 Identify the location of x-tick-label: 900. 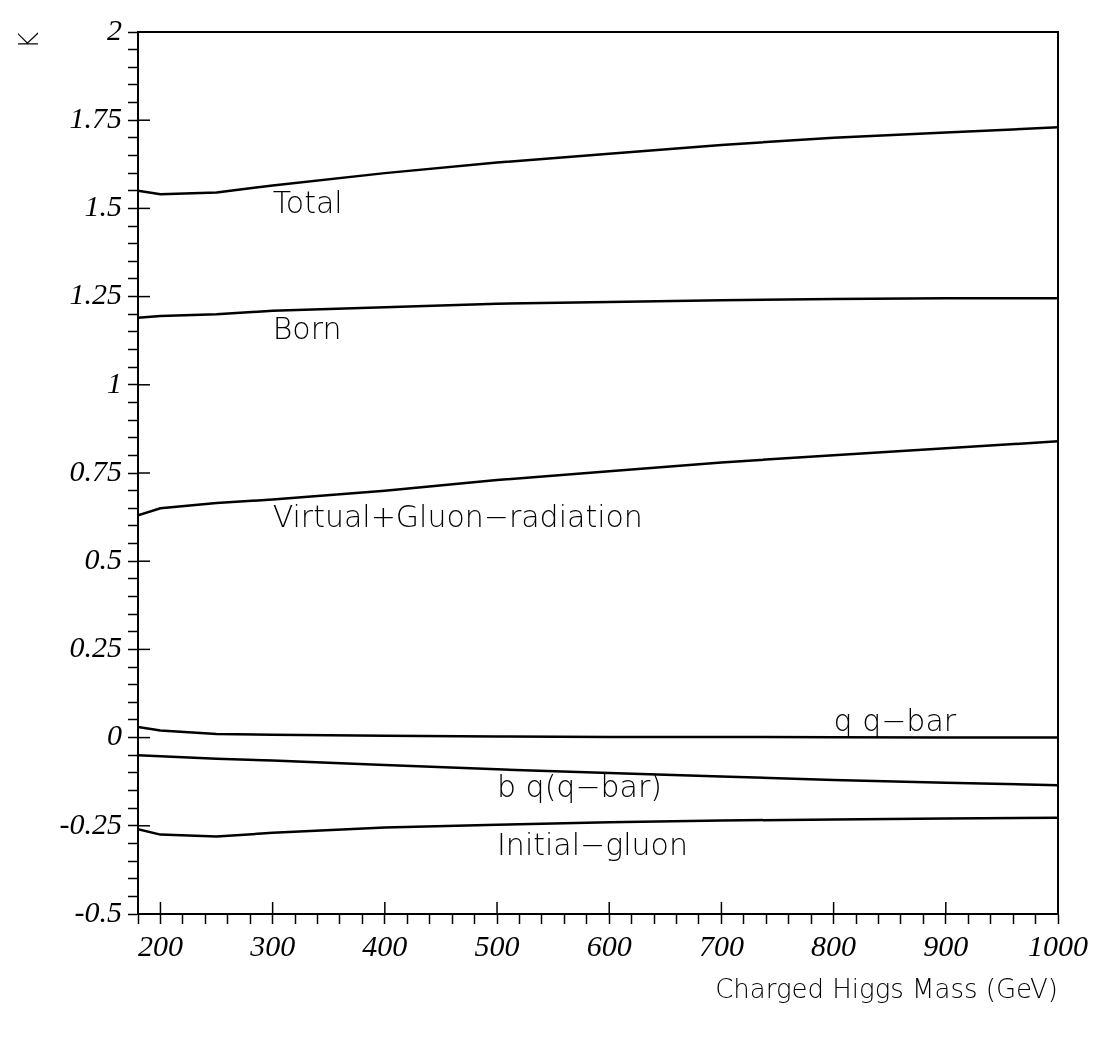
(946, 945).